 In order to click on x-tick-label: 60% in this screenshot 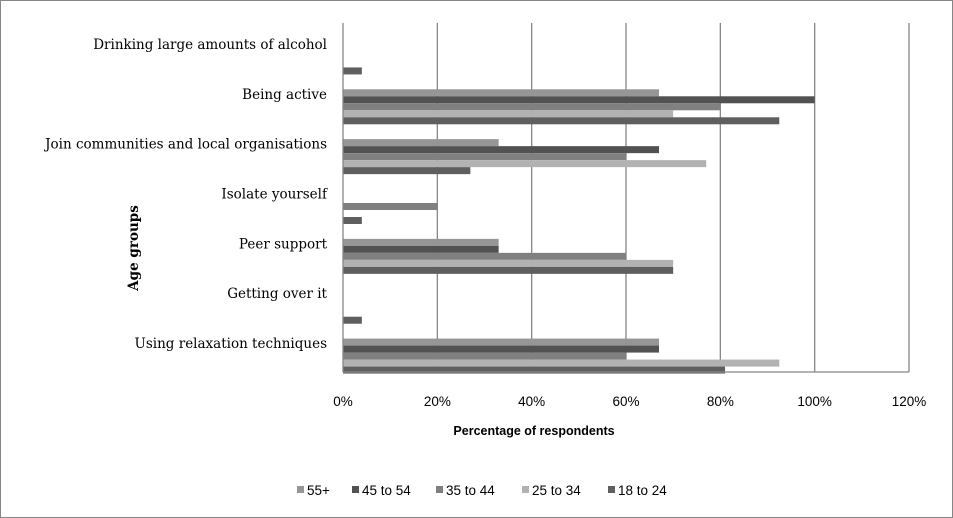, I will do `click(625, 401)`.